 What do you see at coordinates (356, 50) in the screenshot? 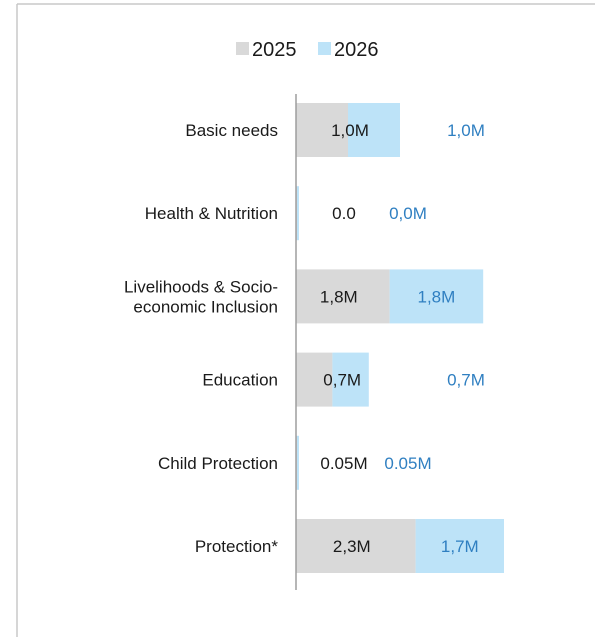
I see `legend-label-2026: 2026` at bounding box center [356, 50].